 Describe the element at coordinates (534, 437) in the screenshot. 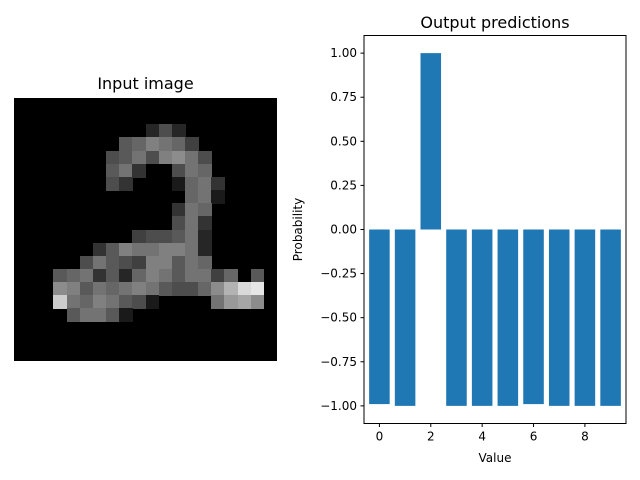

I see `x-tick-label: 6` at that location.